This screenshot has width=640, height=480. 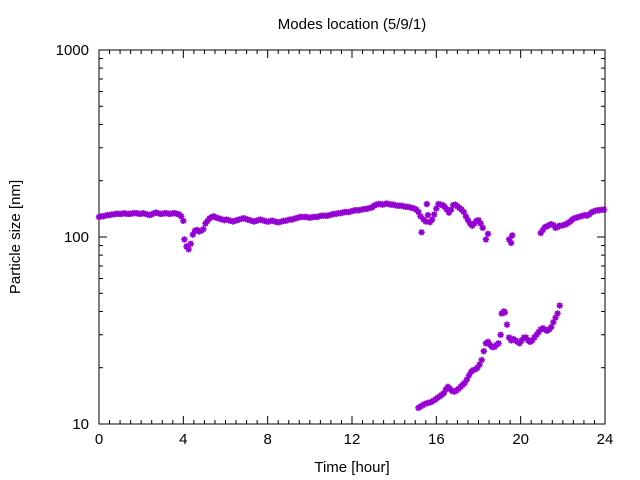 I want to click on x-tick-label: 24, so click(x=605, y=439).